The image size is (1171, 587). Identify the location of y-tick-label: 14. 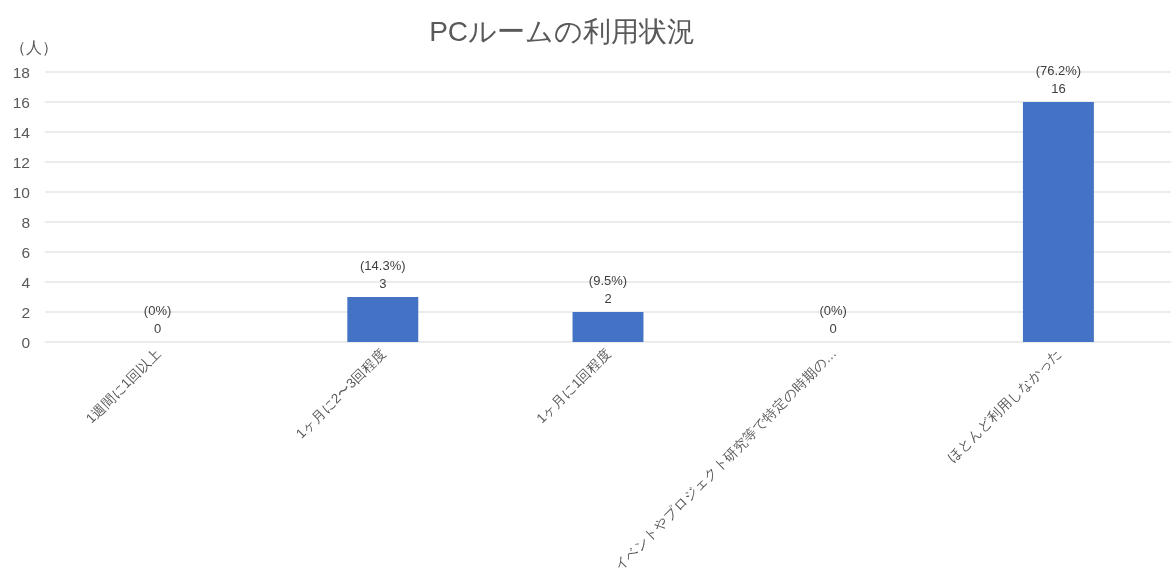
(21, 132).